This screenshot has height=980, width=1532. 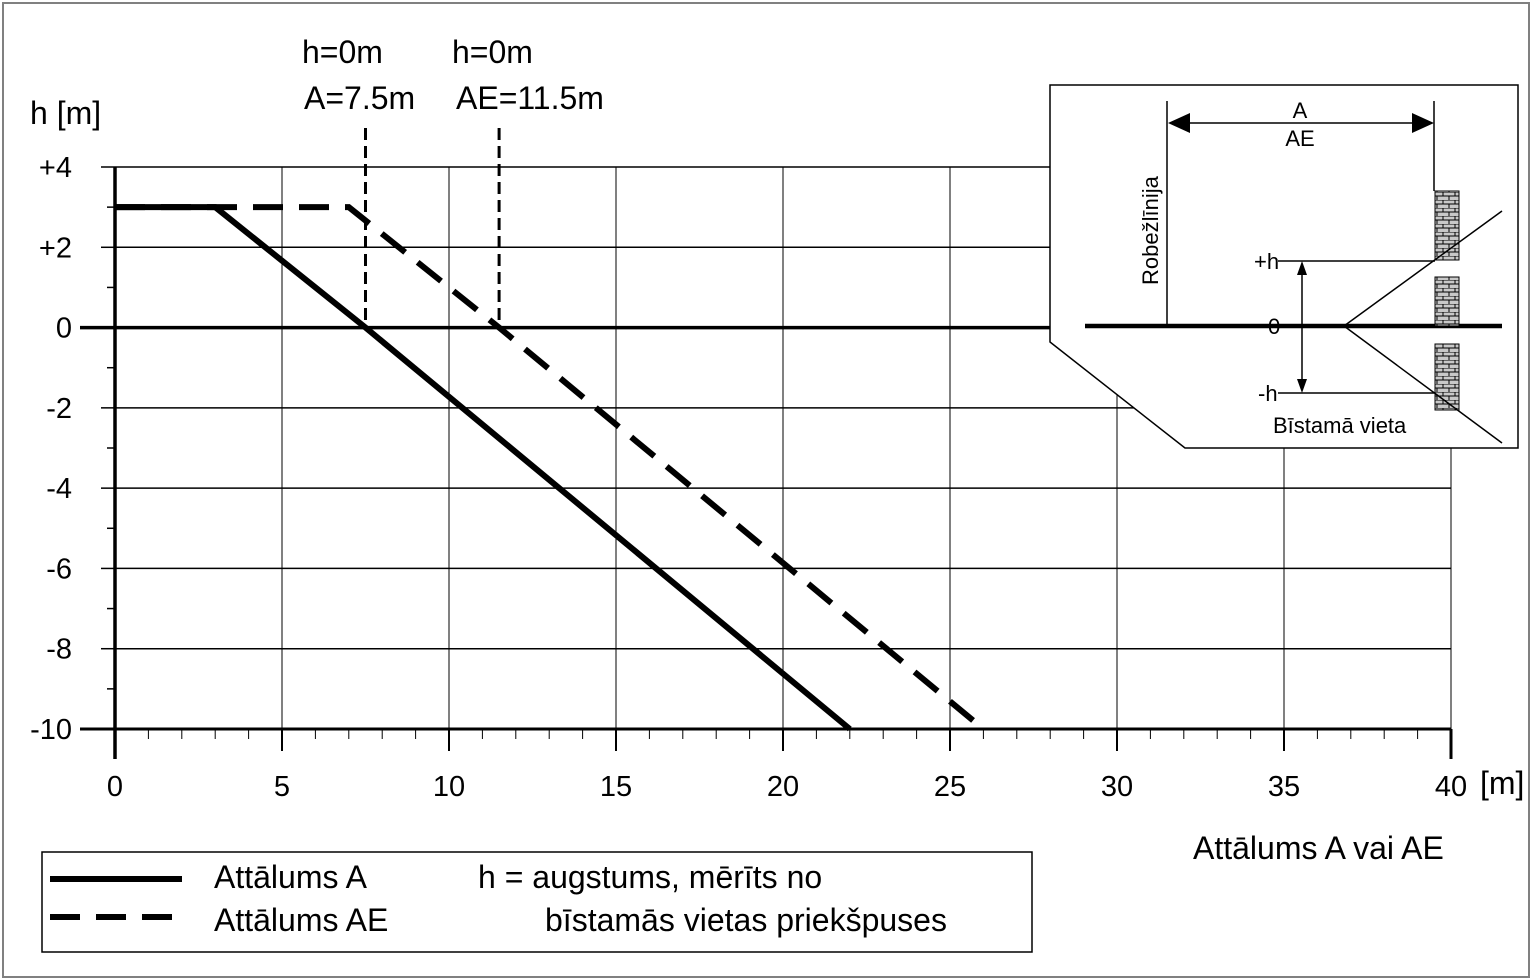 I want to click on x-tick-label: 20, so click(x=783, y=787).